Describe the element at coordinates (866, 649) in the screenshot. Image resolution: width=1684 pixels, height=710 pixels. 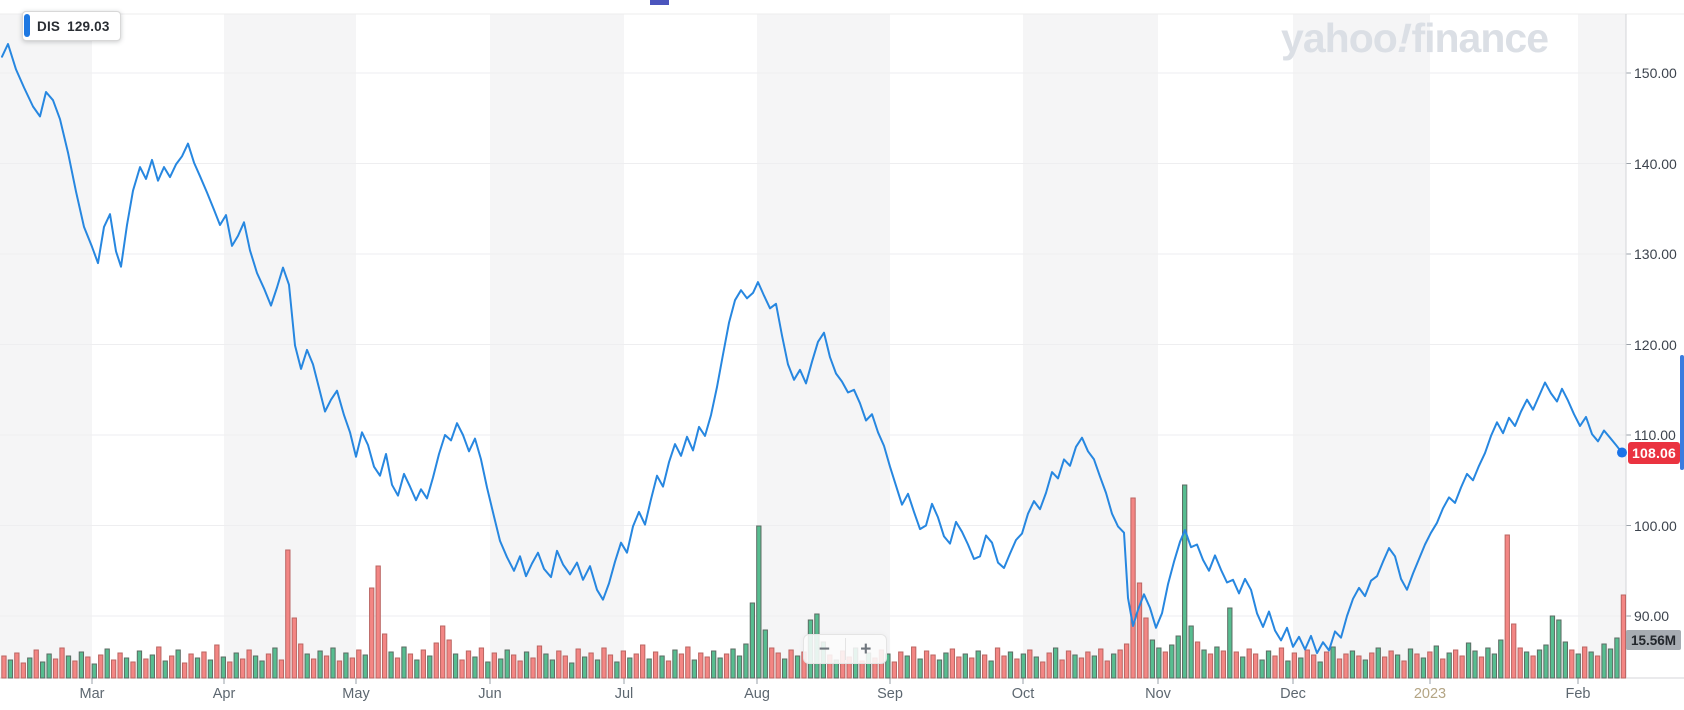
I see `zoom-in-button: +` at that location.